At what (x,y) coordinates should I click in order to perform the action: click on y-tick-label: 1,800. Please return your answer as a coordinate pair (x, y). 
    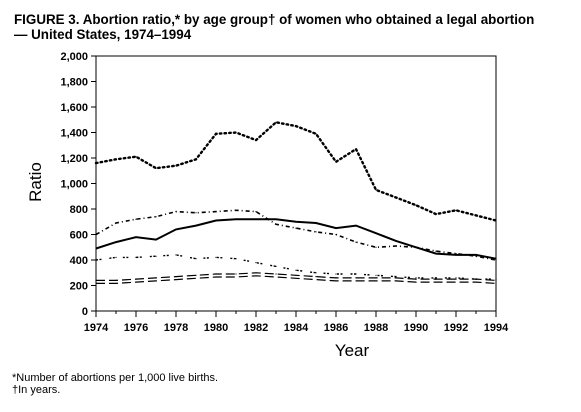
    Looking at the image, I should click on (74, 83).